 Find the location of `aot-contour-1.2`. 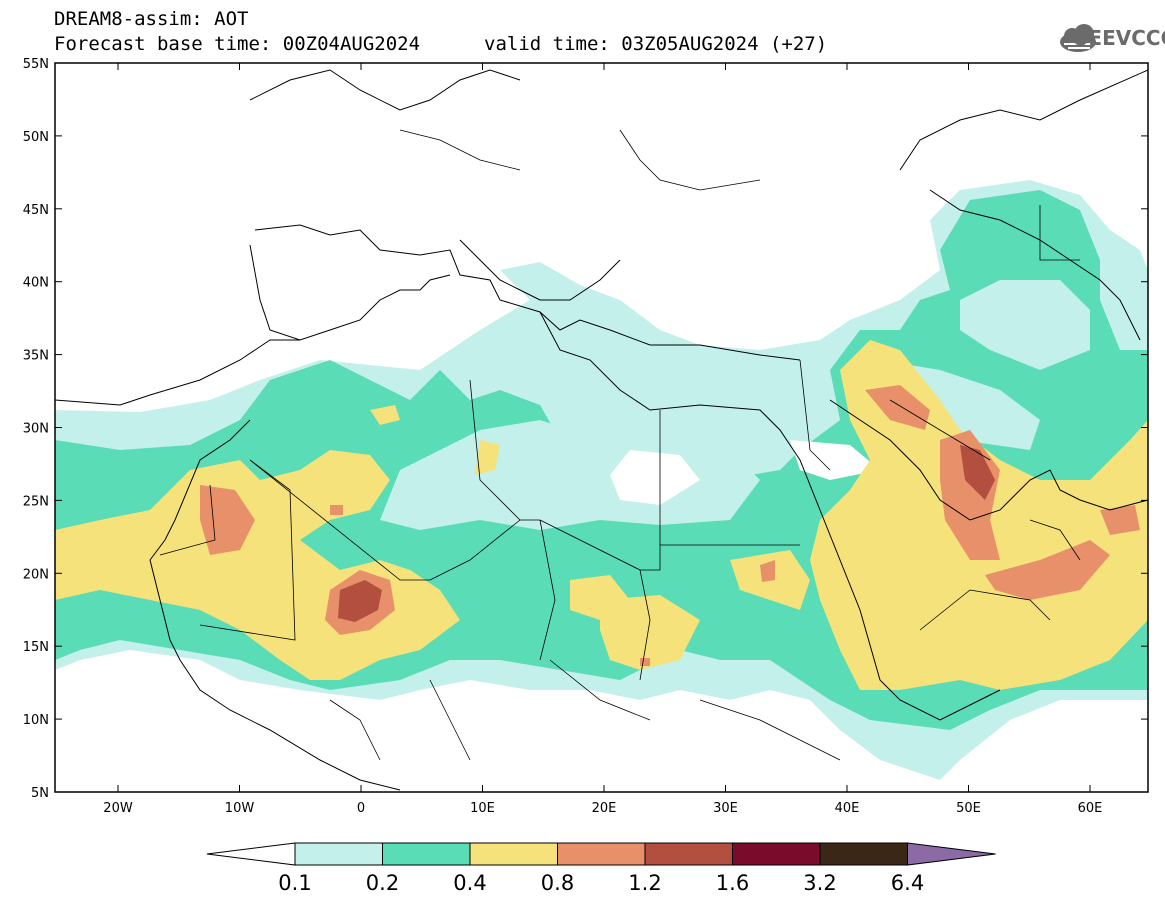

aot-contour-1.2 is located at coordinates (360, 601).